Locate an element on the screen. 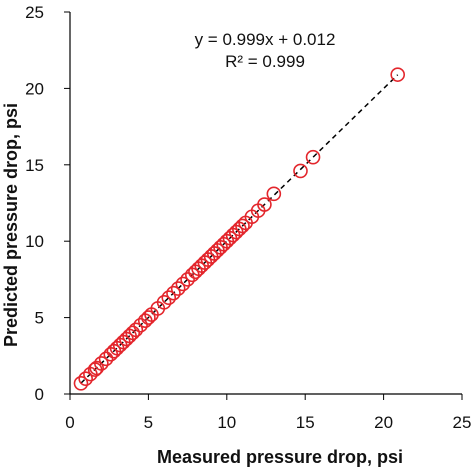  y-tick-label: 0 is located at coordinates (39, 394).